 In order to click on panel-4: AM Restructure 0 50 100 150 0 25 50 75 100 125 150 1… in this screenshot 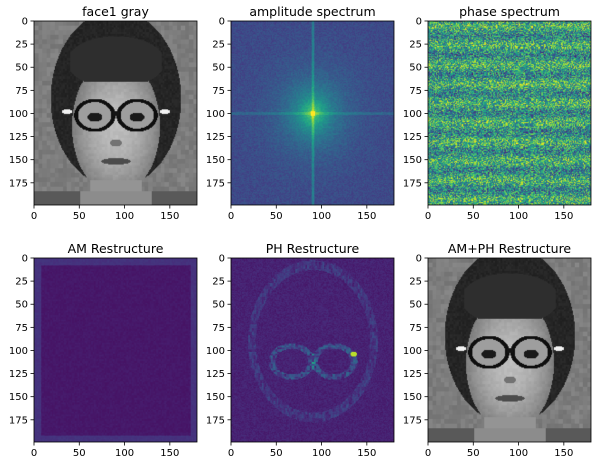, I will do `click(103, 350)`.